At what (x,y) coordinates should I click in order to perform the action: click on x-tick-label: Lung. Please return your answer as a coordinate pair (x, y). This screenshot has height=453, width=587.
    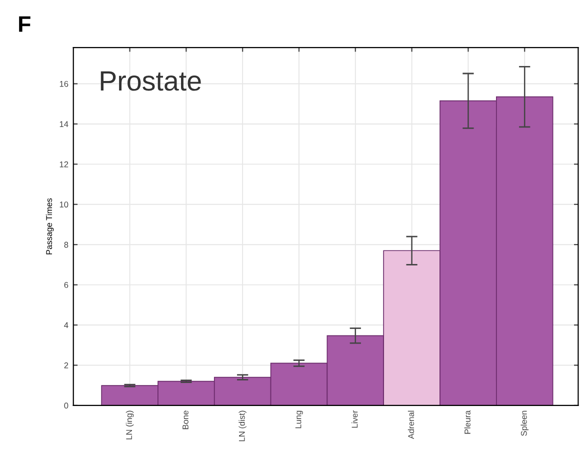
    Looking at the image, I should click on (299, 419).